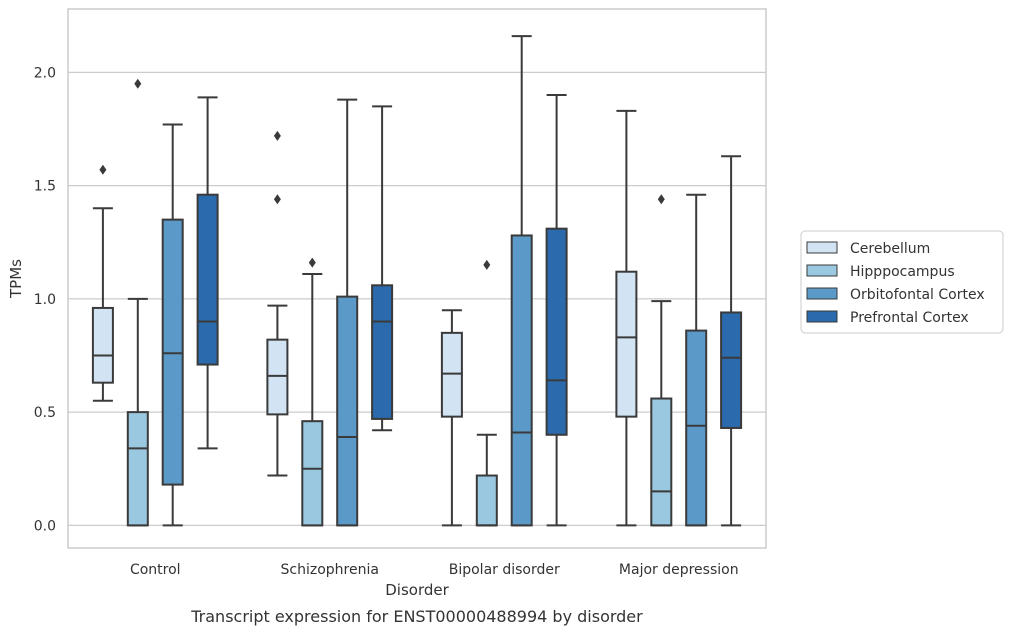  I want to click on y-axis-ticks: 0.0 0.5 1.0 1.5 2.0, so click(45, 299).